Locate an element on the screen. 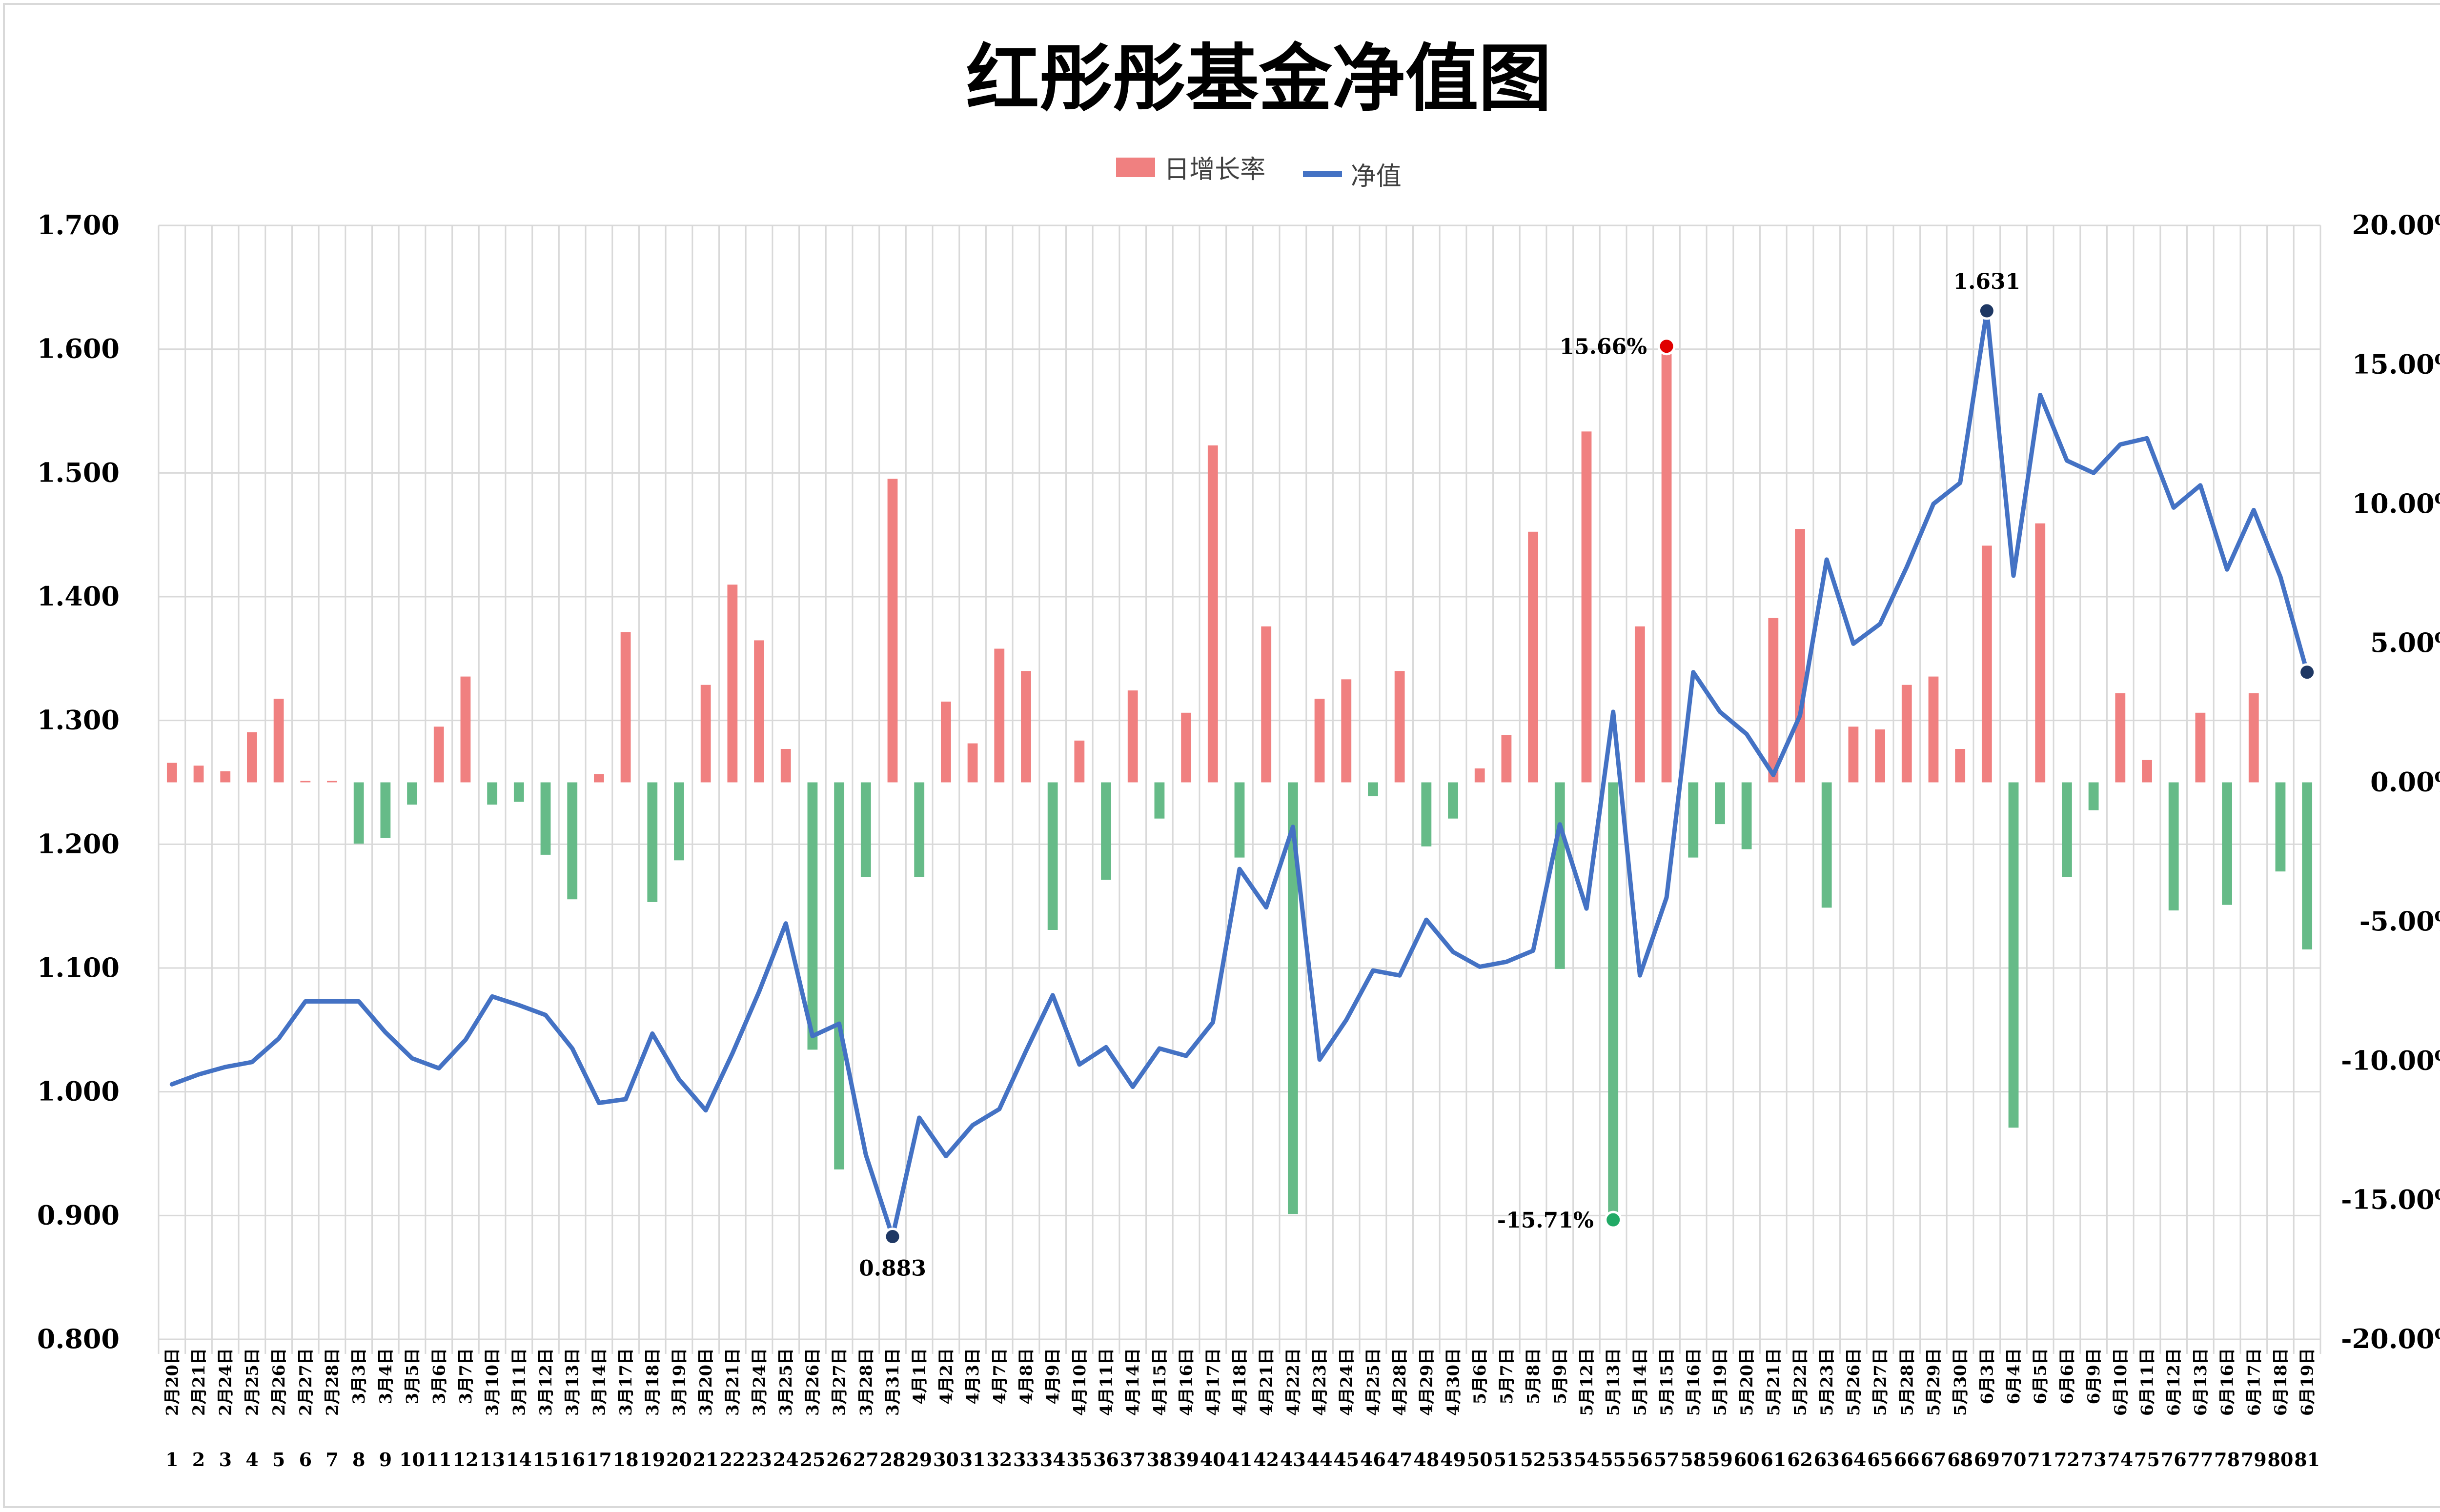 This screenshot has width=2440, height=1512. date-label: 4月1日 is located at coordinates (920, 1376).